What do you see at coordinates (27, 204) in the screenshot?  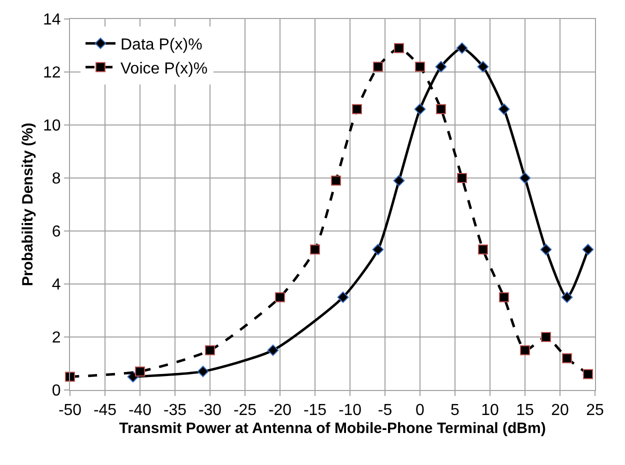 I see `y-axis-title: Probability Density (%)` at bounding box center [27, 204].